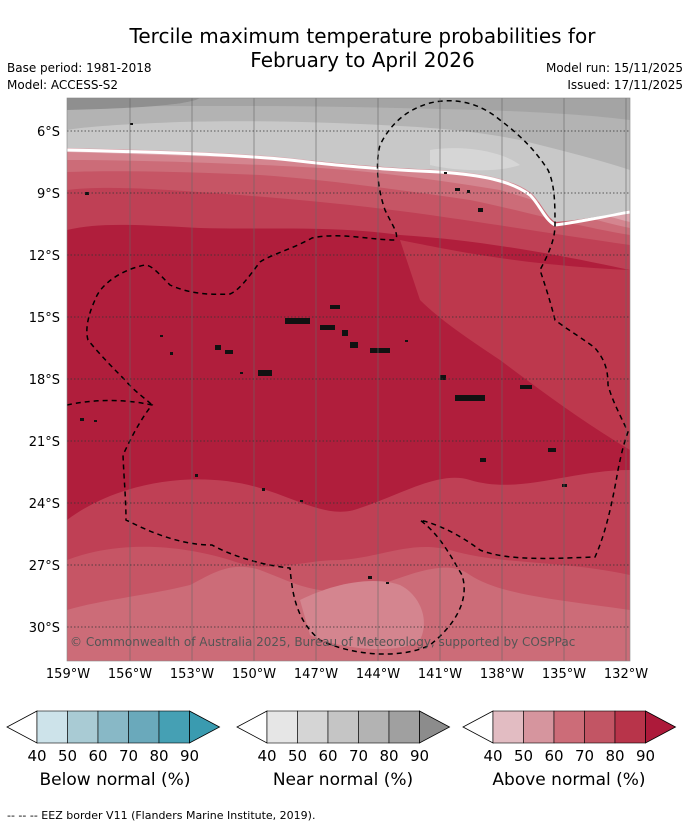  Describe the element at coordinates (44, 566) in the screenshot. I see `lat-label: 27°S` at that location.